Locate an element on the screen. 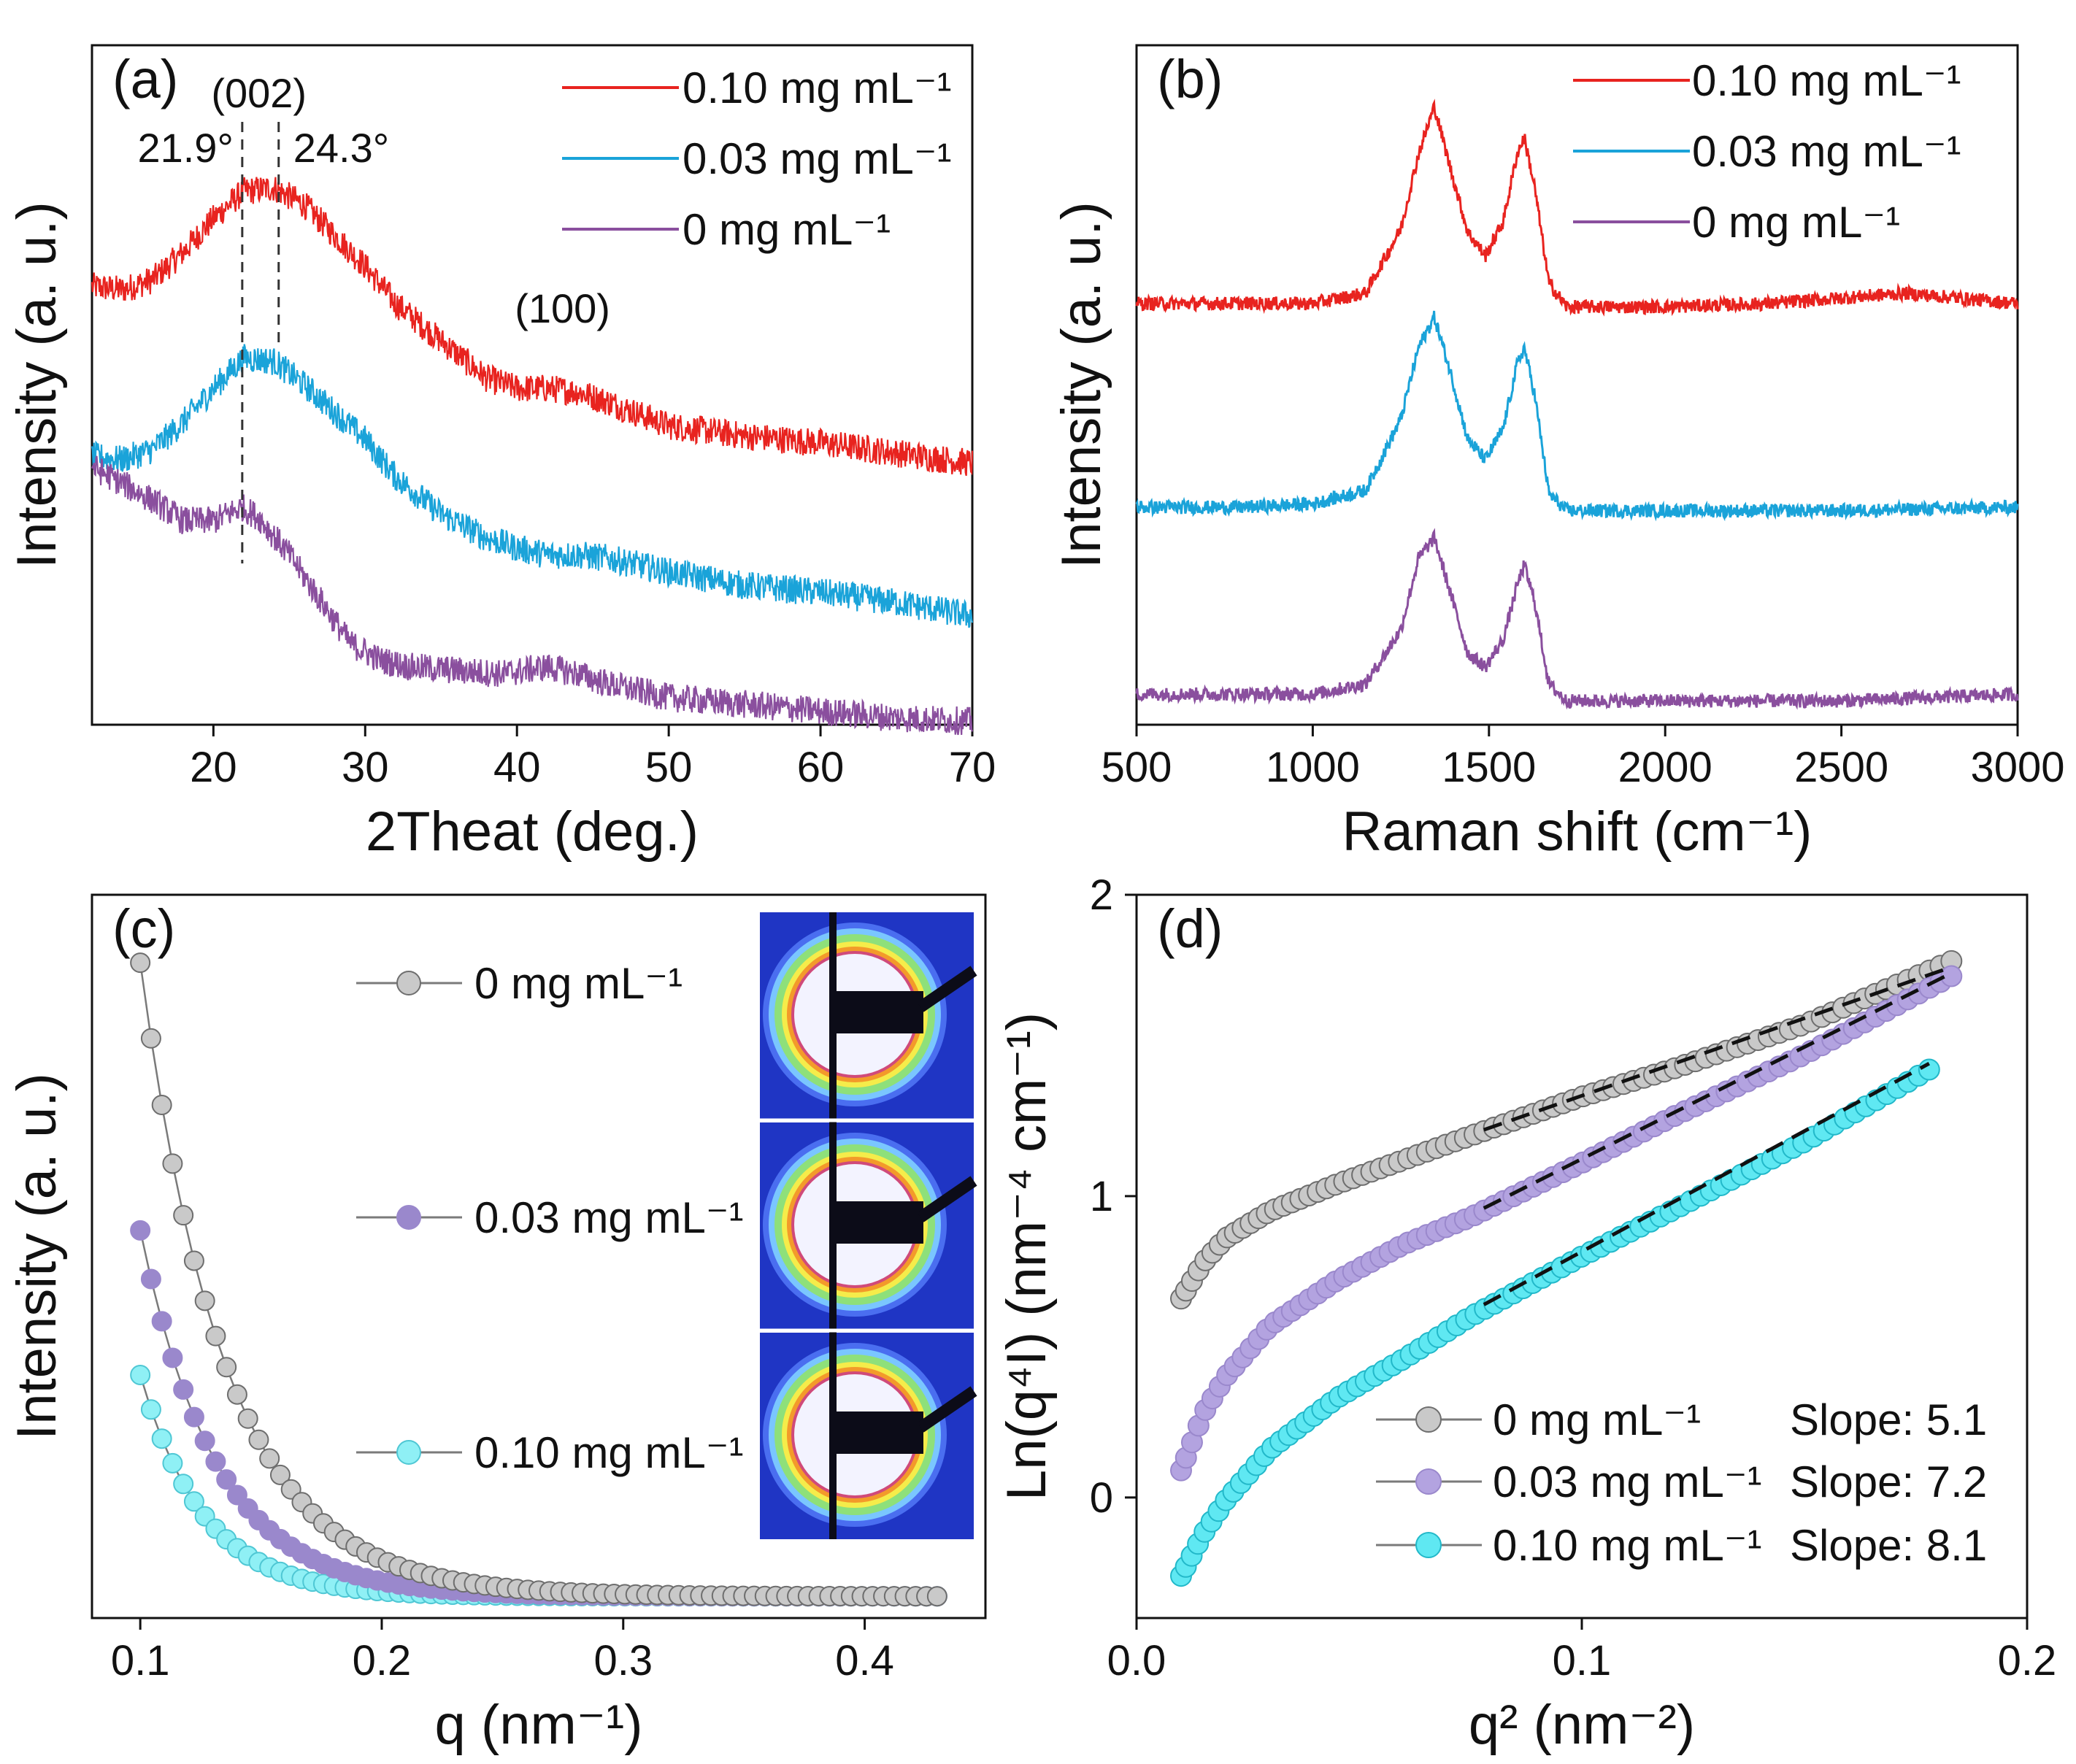 The height and width of the screenshot is (1764, 2076). x-tick-label: 0.0 is located at coordinates (1136, 1660).